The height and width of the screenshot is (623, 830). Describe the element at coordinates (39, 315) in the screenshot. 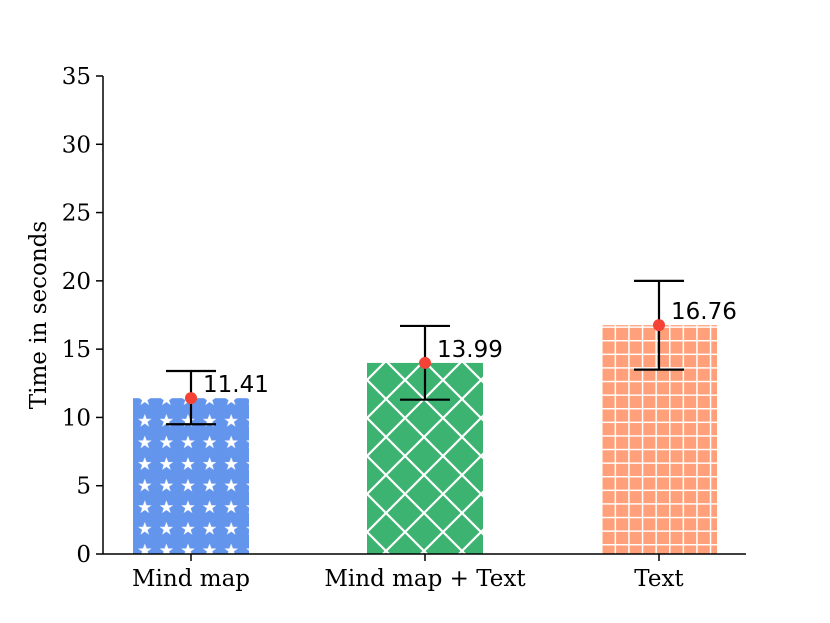

I see `y-axis-title: Time in seconds` at that location.